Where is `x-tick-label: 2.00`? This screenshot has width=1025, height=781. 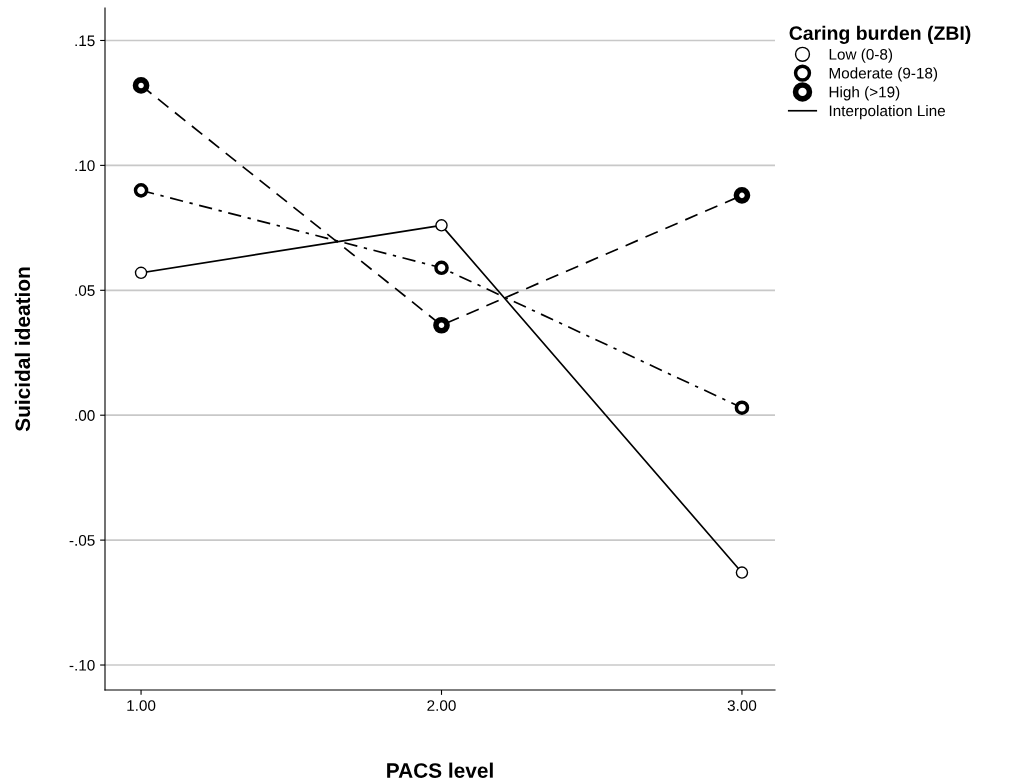
x-tick-label: 2.00 is located at coordinates (441, 705).